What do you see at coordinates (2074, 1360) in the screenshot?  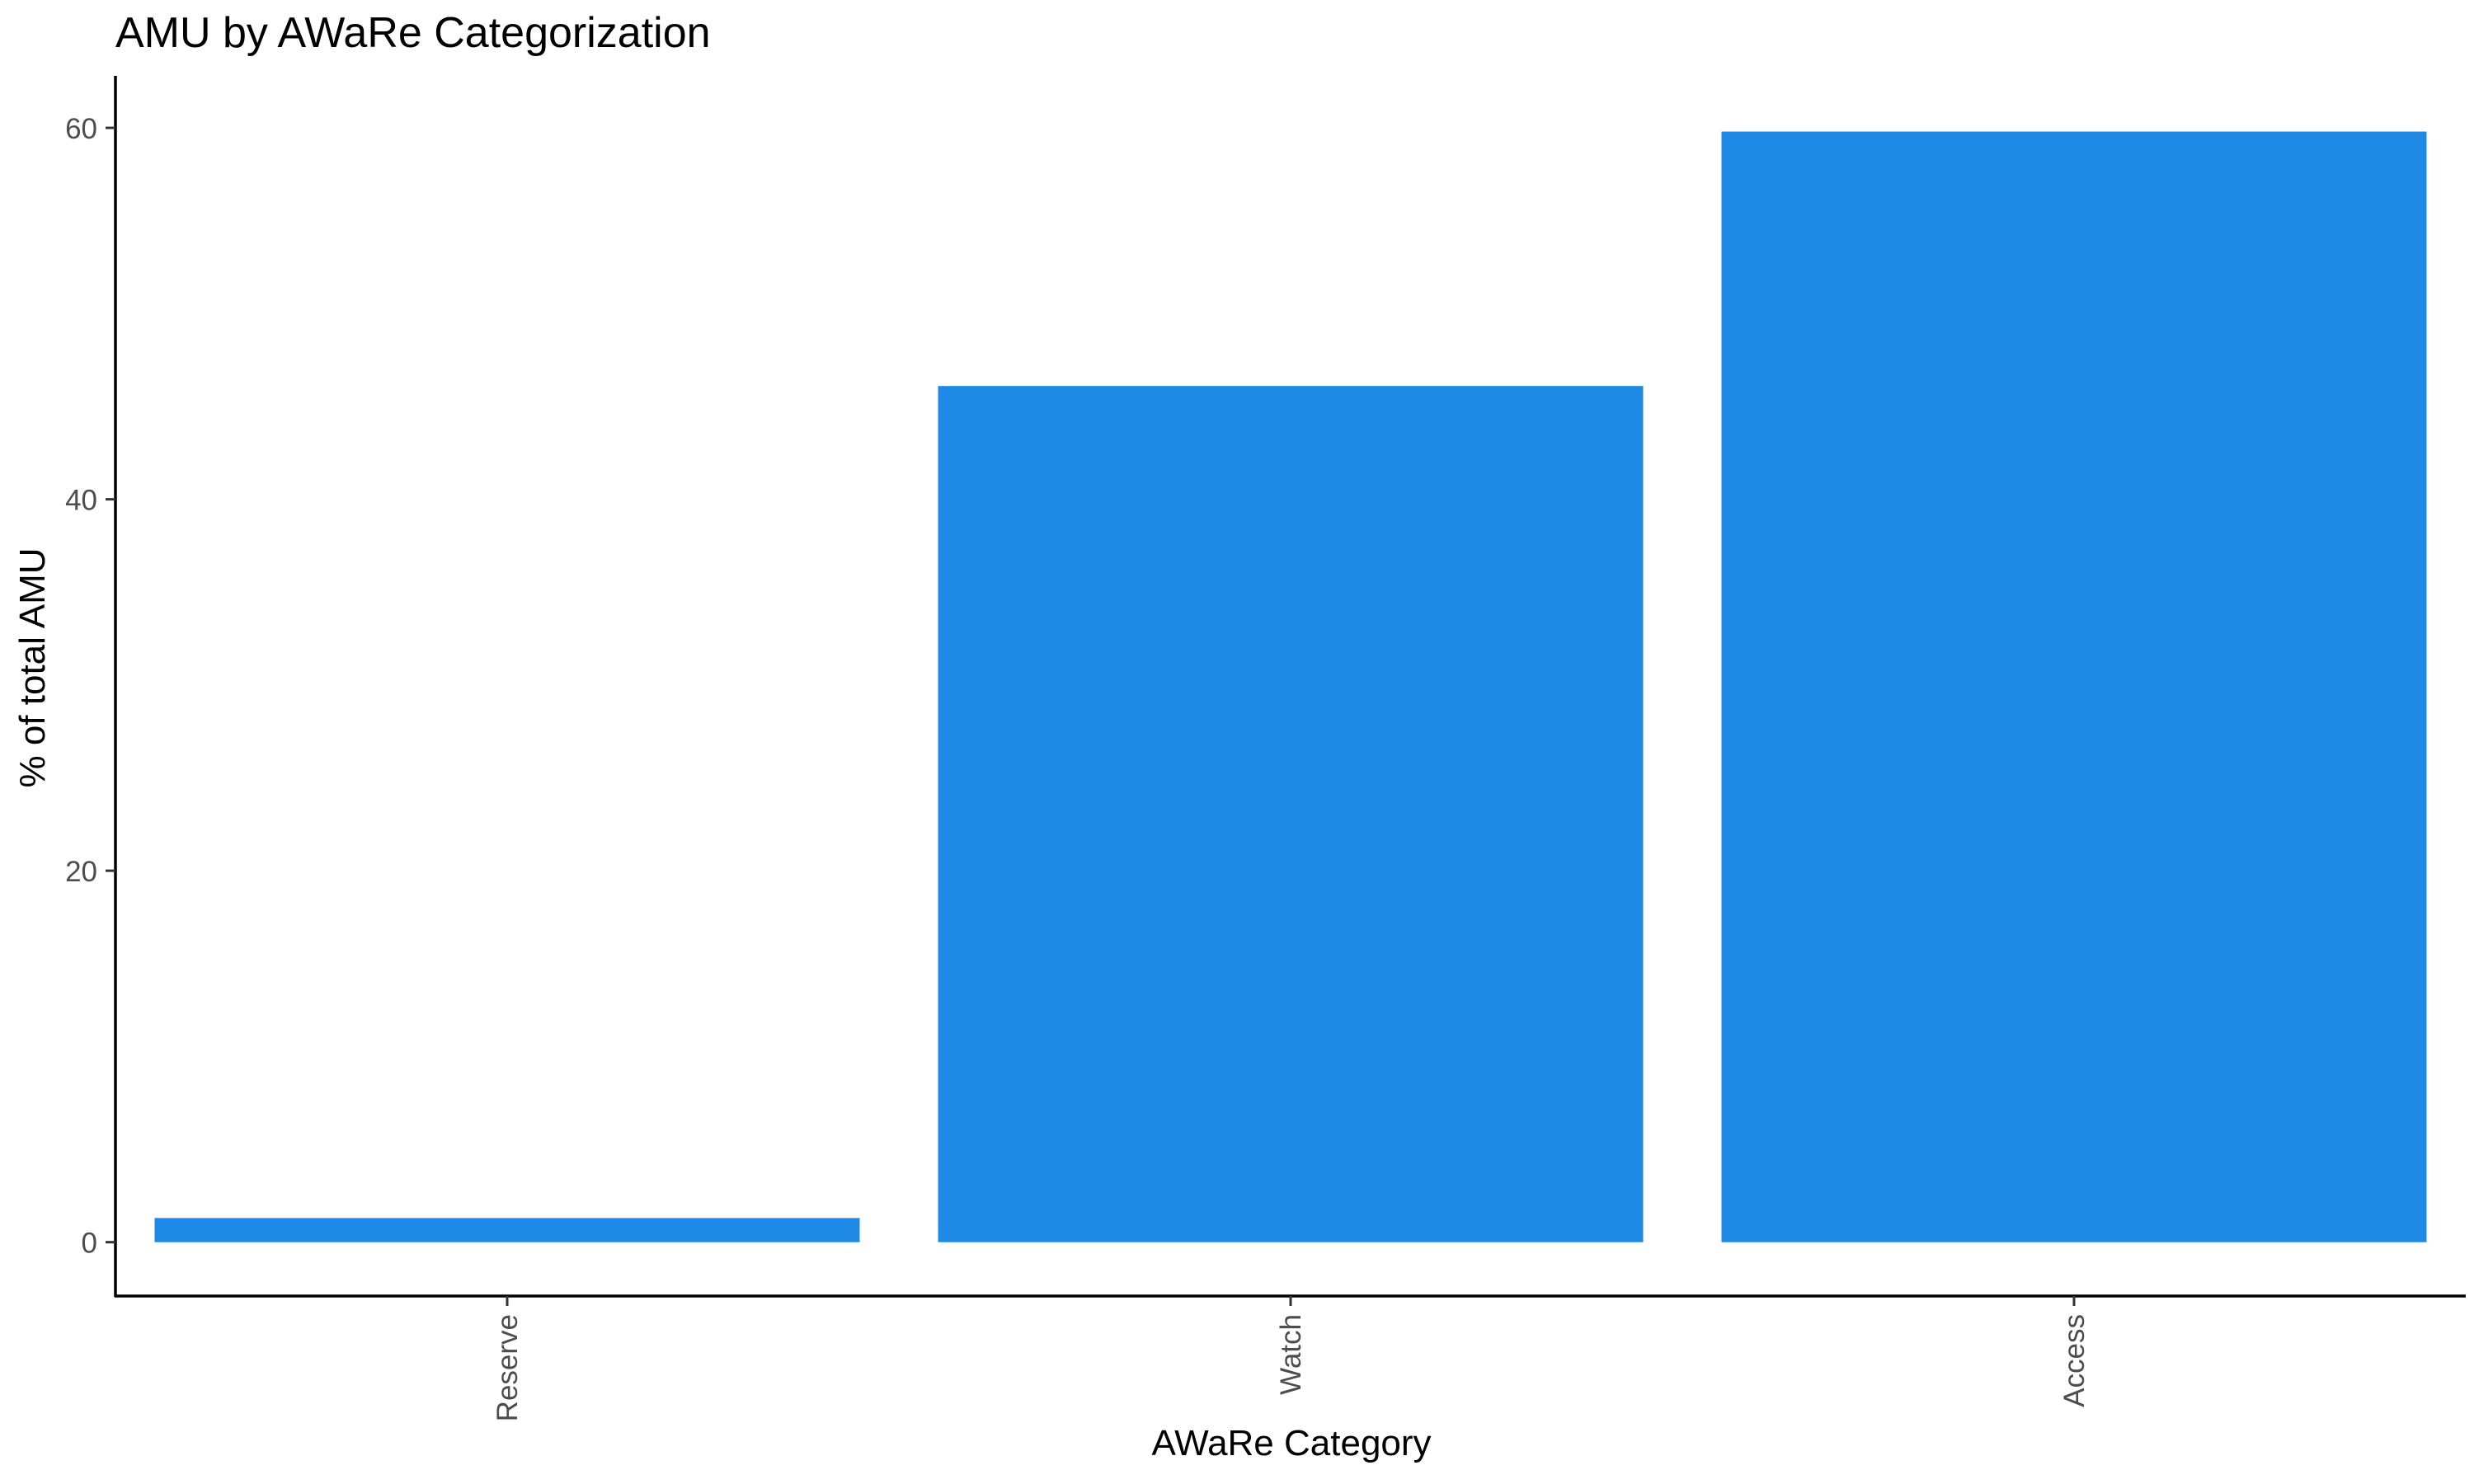 I see `x-tick-label-access: Access` at bounding box center [2074, 1360].